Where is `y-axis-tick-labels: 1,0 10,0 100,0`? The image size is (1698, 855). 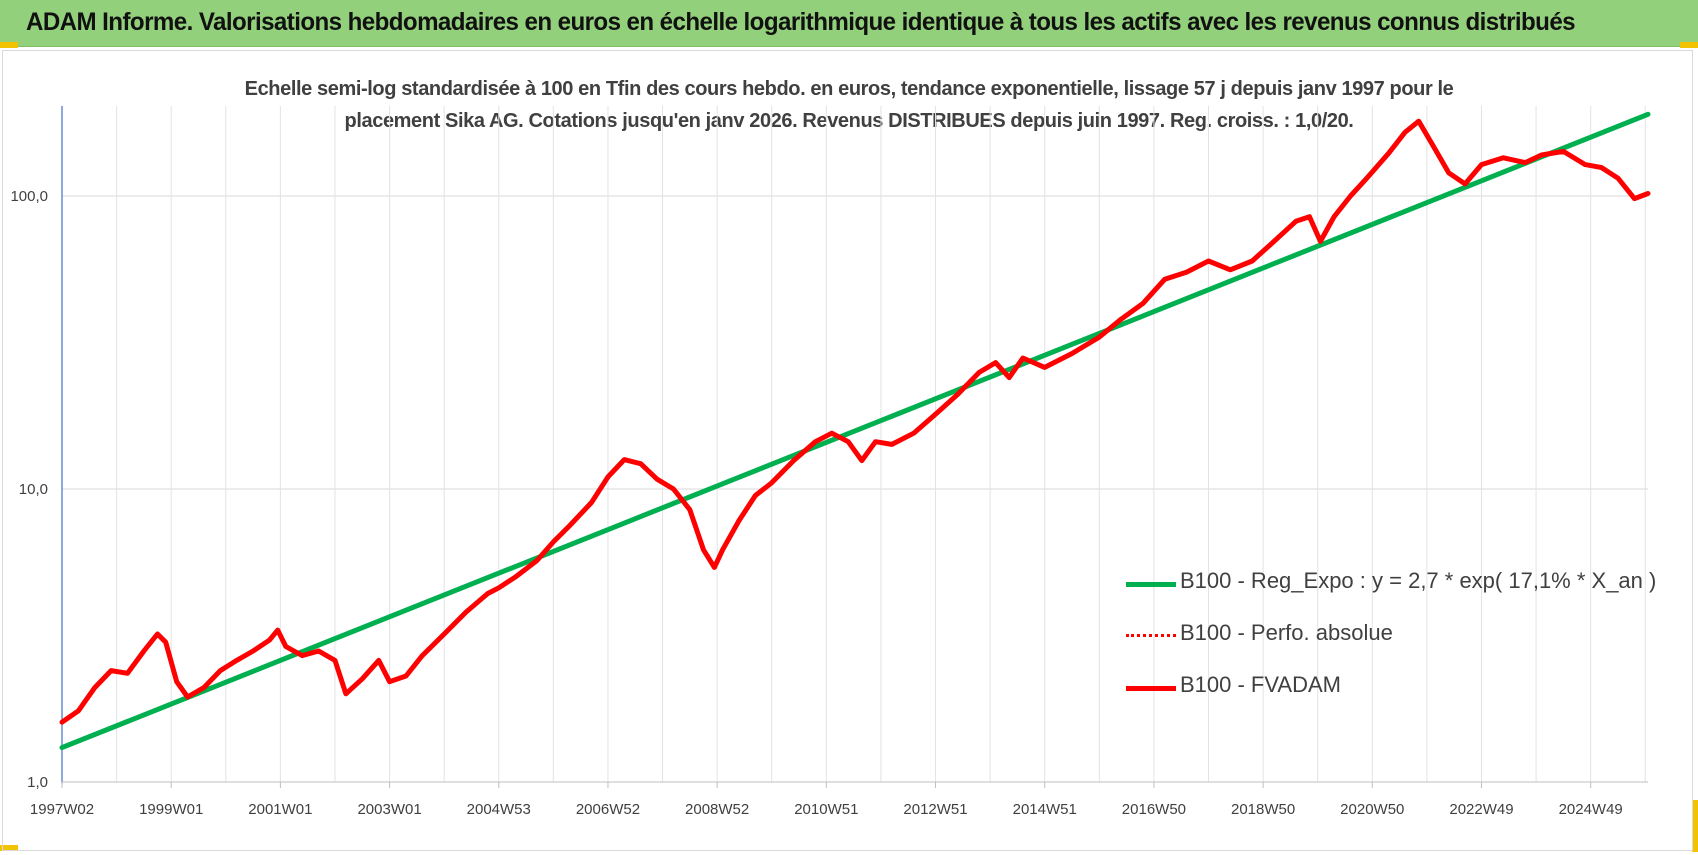 y-axis-tick-labels: 1,0 10,0 100,0 is located at coordinates (29, 489).